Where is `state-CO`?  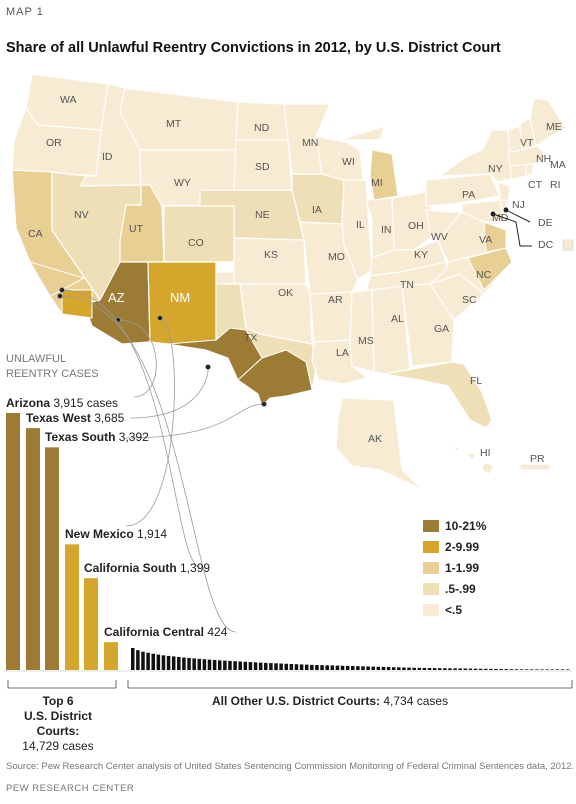 state-CO is located at coordinates (199, 234).